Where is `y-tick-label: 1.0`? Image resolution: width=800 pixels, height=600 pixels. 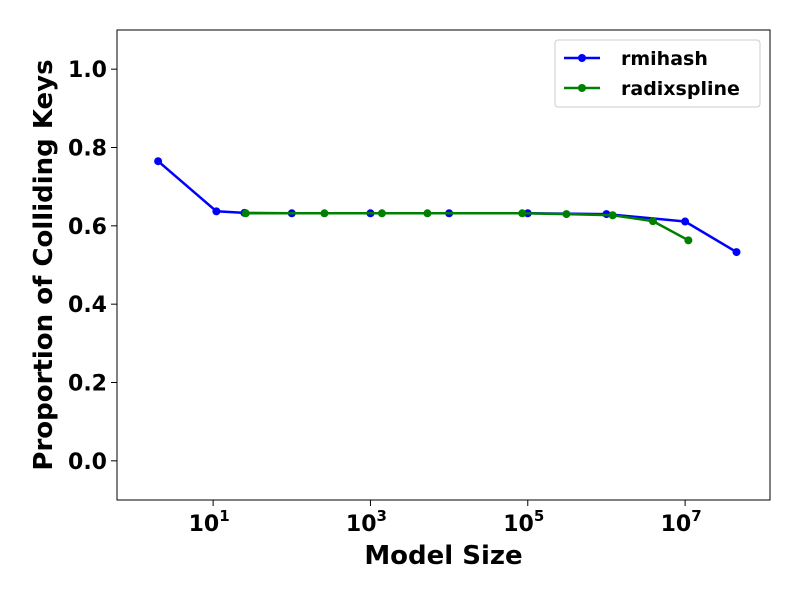
y-tick-label: 1.0 is located at coordinates (87, 70).